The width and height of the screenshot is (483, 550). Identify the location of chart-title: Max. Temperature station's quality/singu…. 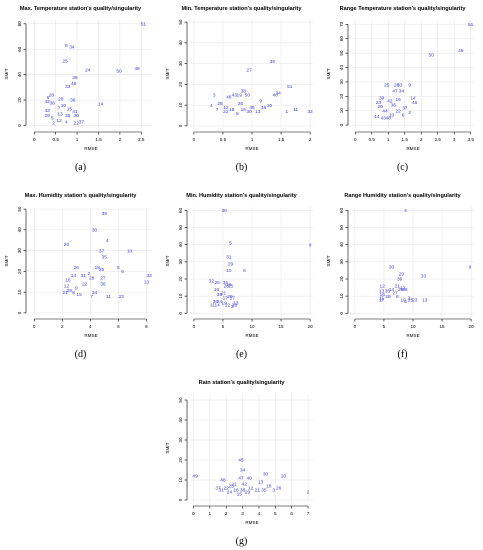
(80, 9).